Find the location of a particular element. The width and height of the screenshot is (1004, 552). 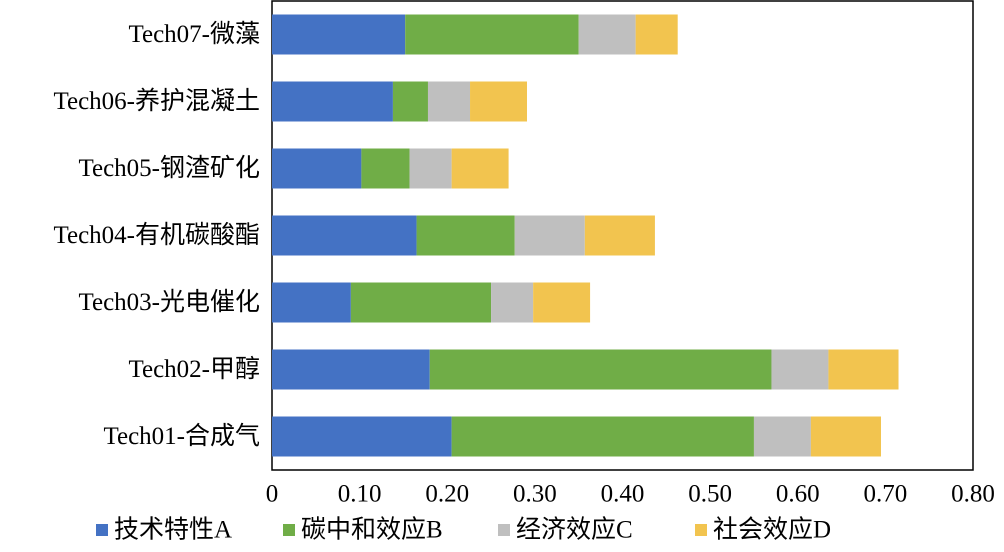

x-tick-label: 0.40 is located at coordinates (623, 494).